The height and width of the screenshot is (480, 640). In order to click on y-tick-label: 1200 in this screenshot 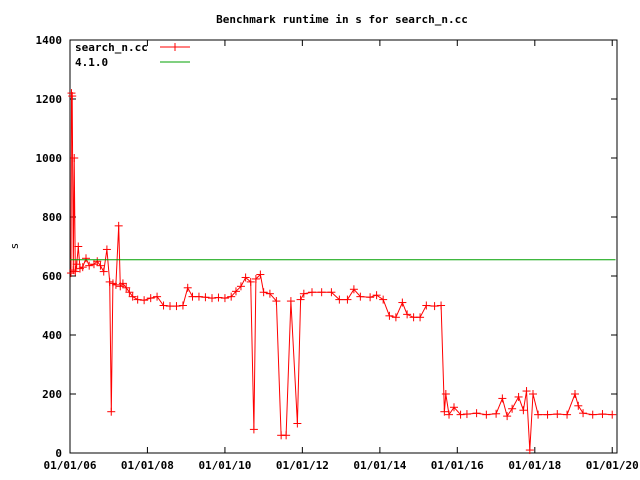, I will do `click(49, 99)`.